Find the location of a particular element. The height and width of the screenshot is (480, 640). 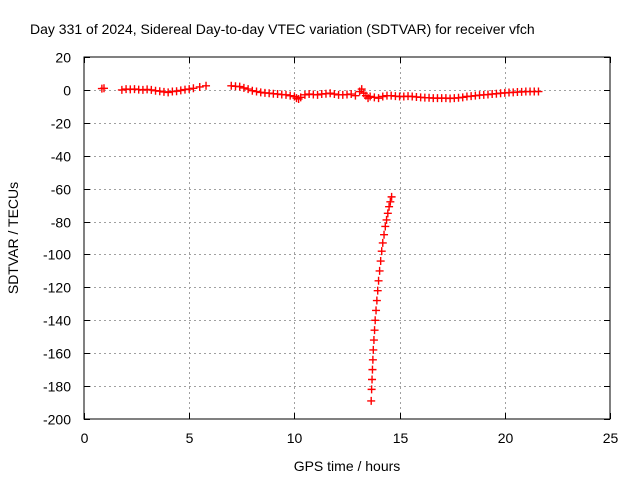

x-tick-label: 0 is located at coordinates (85, 438).